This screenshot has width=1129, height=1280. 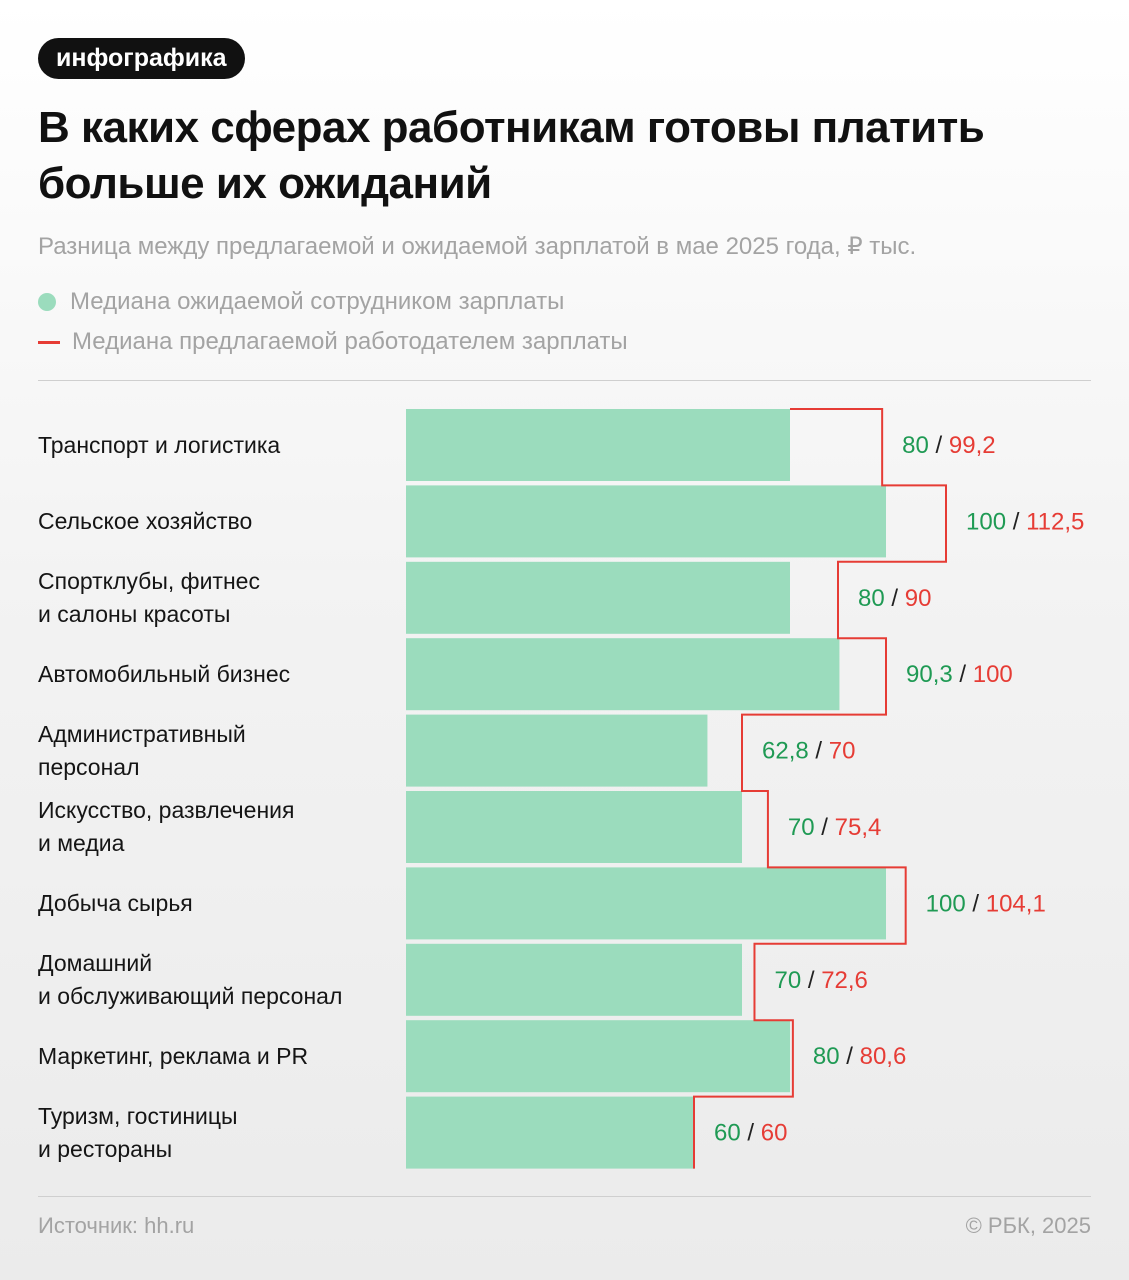 What do you see at coordinates (785, 751) in the screenshot?
I see `data-label-expected: 62,8` at bounding box center [785, 751].